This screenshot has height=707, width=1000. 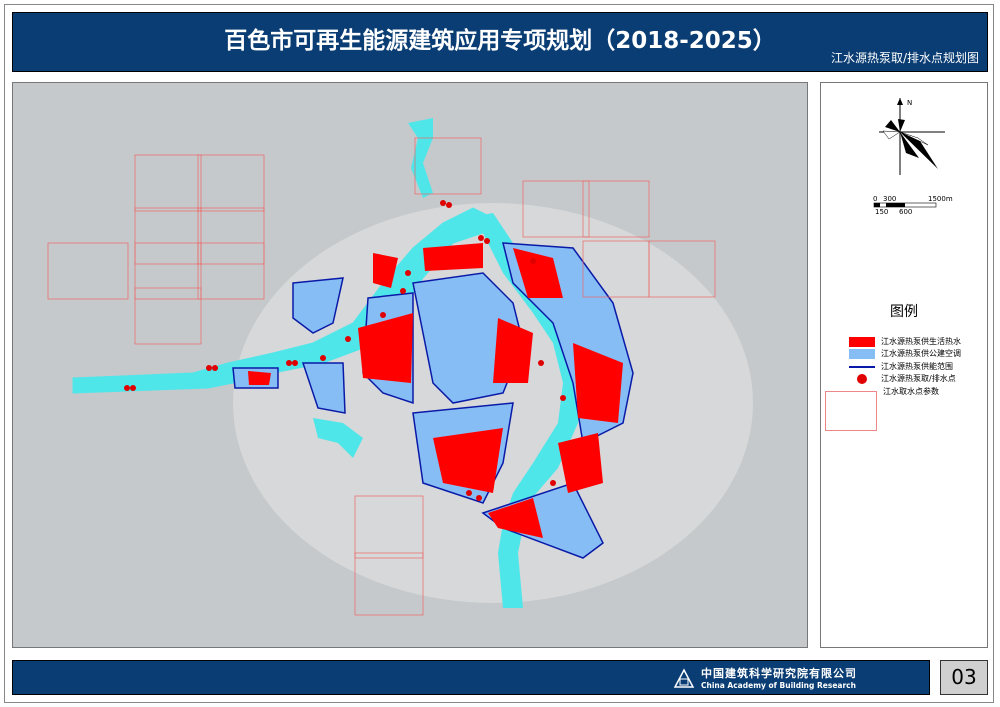 I want to click on legend-item-hot-water: 江水源热泵供生活热水, so click(x=905, y=341).